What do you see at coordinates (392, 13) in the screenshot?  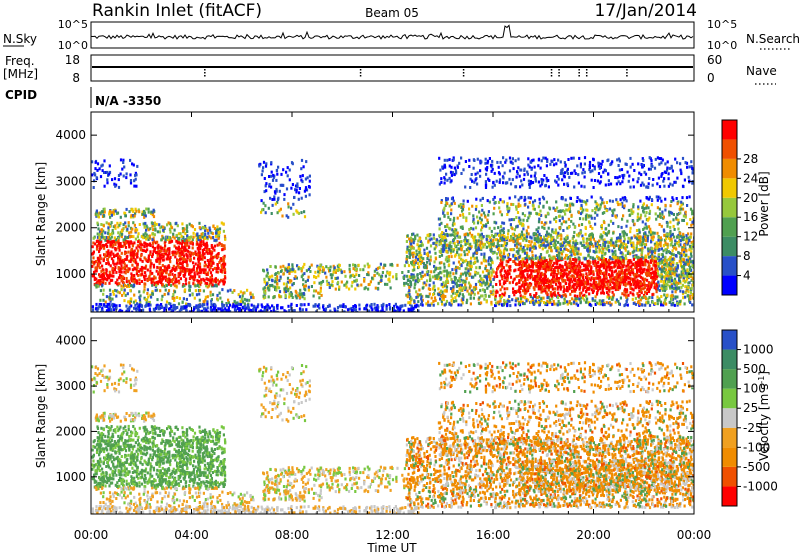 I see `beam-label: Beam 05` at bounding box center [392, 13].